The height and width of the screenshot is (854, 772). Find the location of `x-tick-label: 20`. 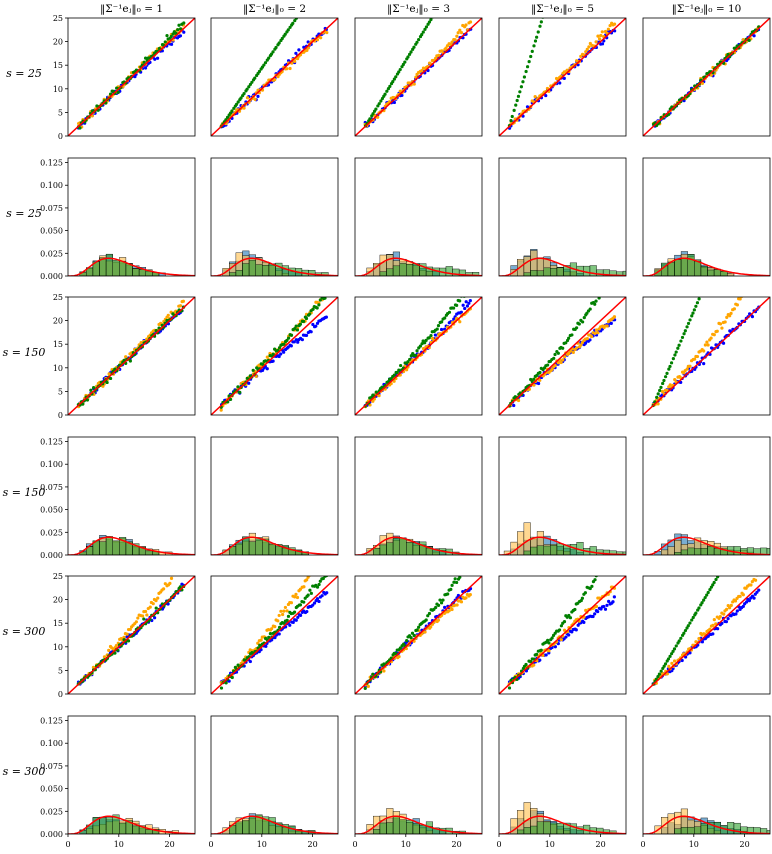

x-tick-label: 20 is located at coordinates (745, 844).